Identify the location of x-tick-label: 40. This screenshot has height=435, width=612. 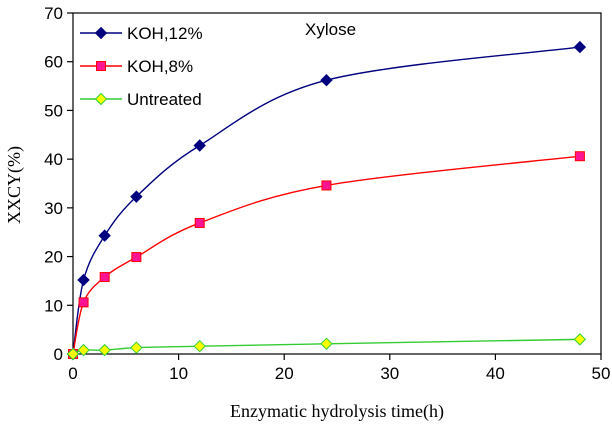
(495, 373).